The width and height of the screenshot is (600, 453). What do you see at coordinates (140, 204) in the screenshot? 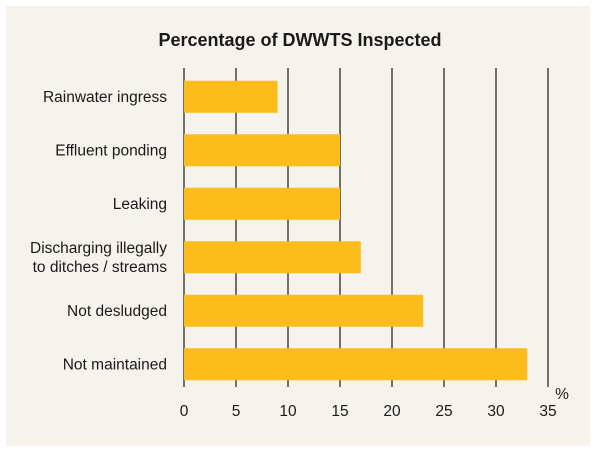
I see `category-label-2: Leaking` at bounding box center [140, 204].